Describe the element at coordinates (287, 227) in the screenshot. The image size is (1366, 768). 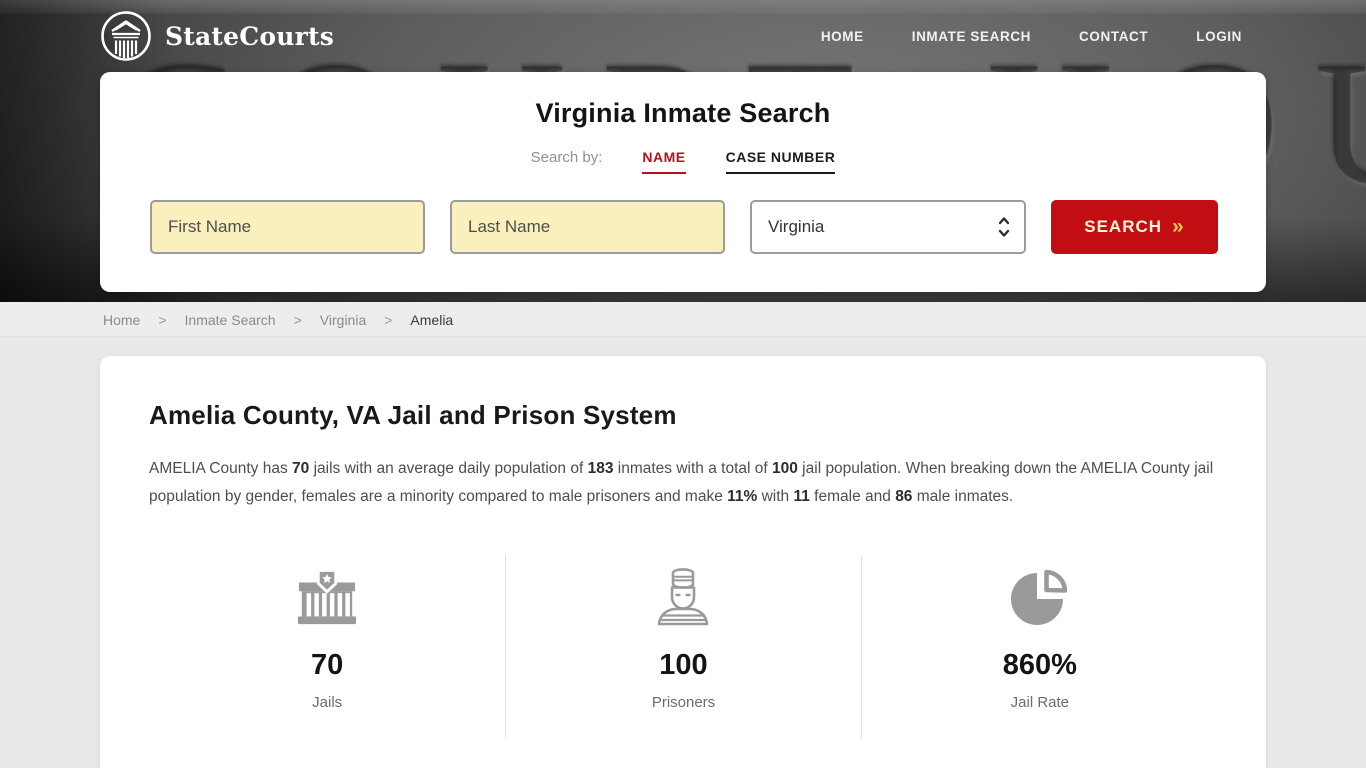
I see `first-name-input` at that location.